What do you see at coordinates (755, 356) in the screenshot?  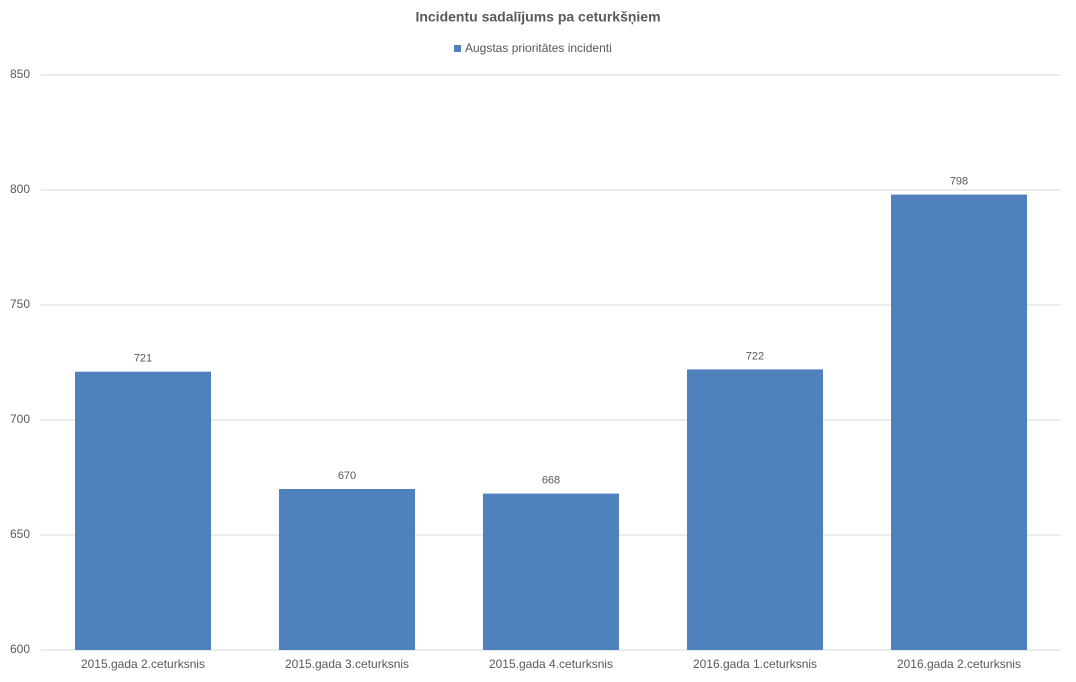 I see `data-label: 722` at bounding box center [755, 356].